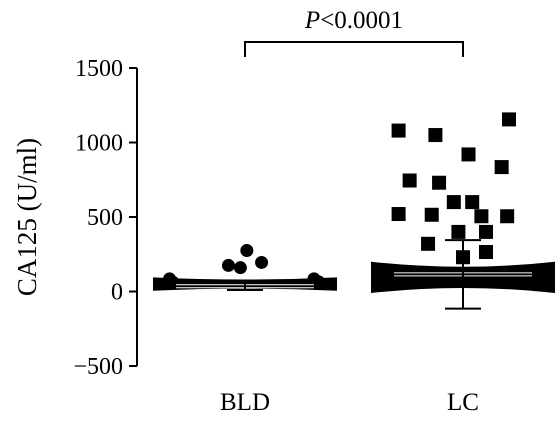  What do you see at coordinates (117, 293) in the screenshot?
I see `y-tick-label: 0` at bounding box center [117, 293].